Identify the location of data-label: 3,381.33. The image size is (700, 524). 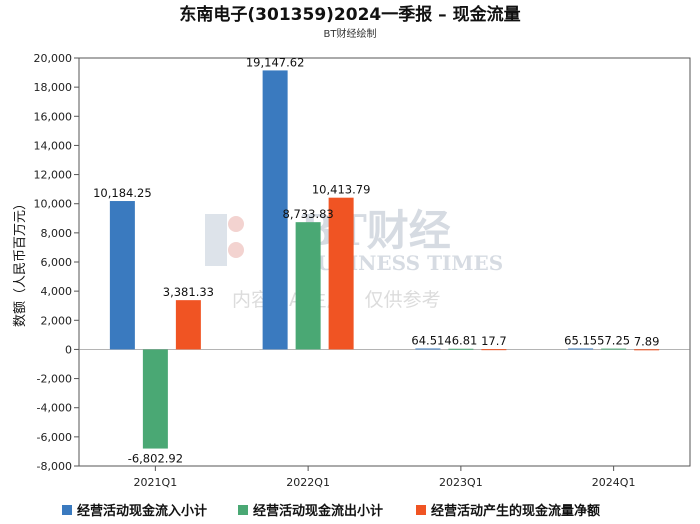
(188, 292).